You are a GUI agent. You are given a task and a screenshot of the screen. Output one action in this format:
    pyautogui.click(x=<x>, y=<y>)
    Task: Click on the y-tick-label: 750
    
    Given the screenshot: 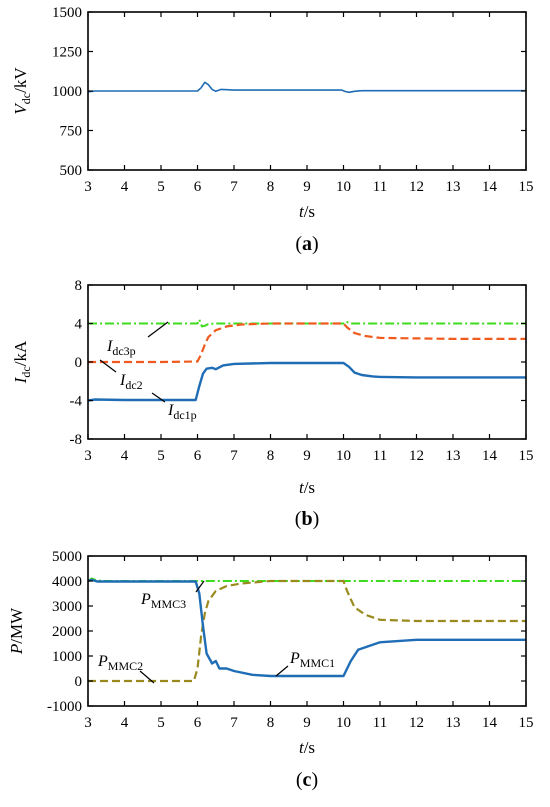 What is the action you would take?
    pyautogui.click(x=71, y=132)
    